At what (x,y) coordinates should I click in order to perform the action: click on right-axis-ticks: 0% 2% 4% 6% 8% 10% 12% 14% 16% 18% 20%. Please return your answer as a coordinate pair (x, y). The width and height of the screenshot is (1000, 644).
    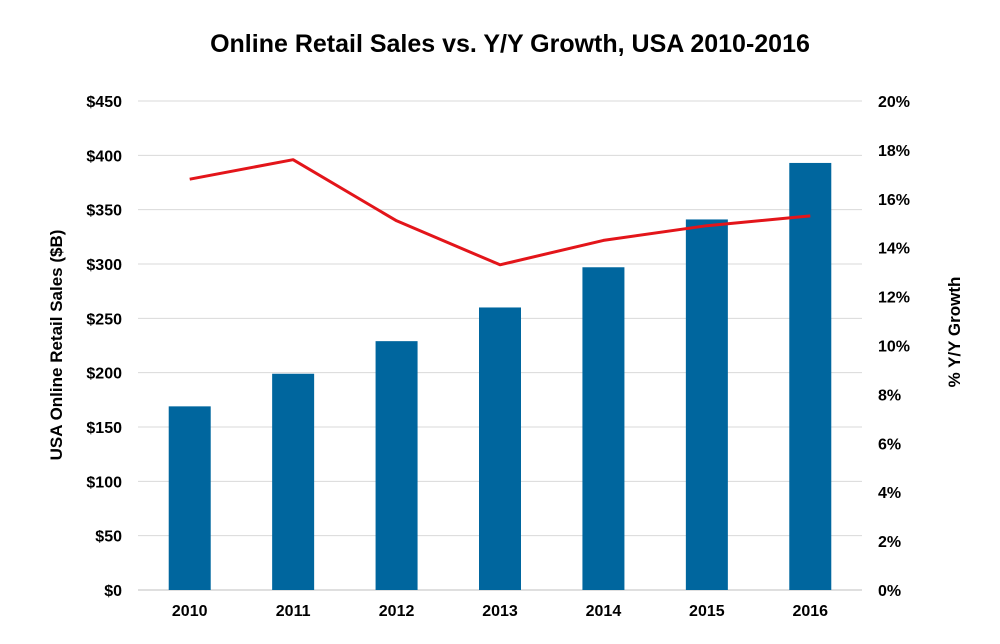
    Looking at the image, I should click on (894, 347).